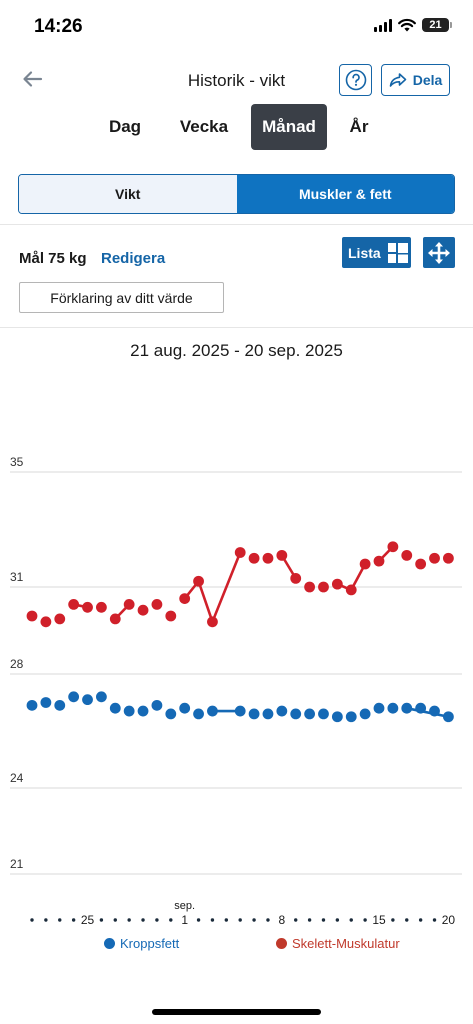 This screenshot has width=473, height=1024. Describe the element at coordinates (439, 252) in the screenshot. I see `fullscreen-button` at that location.